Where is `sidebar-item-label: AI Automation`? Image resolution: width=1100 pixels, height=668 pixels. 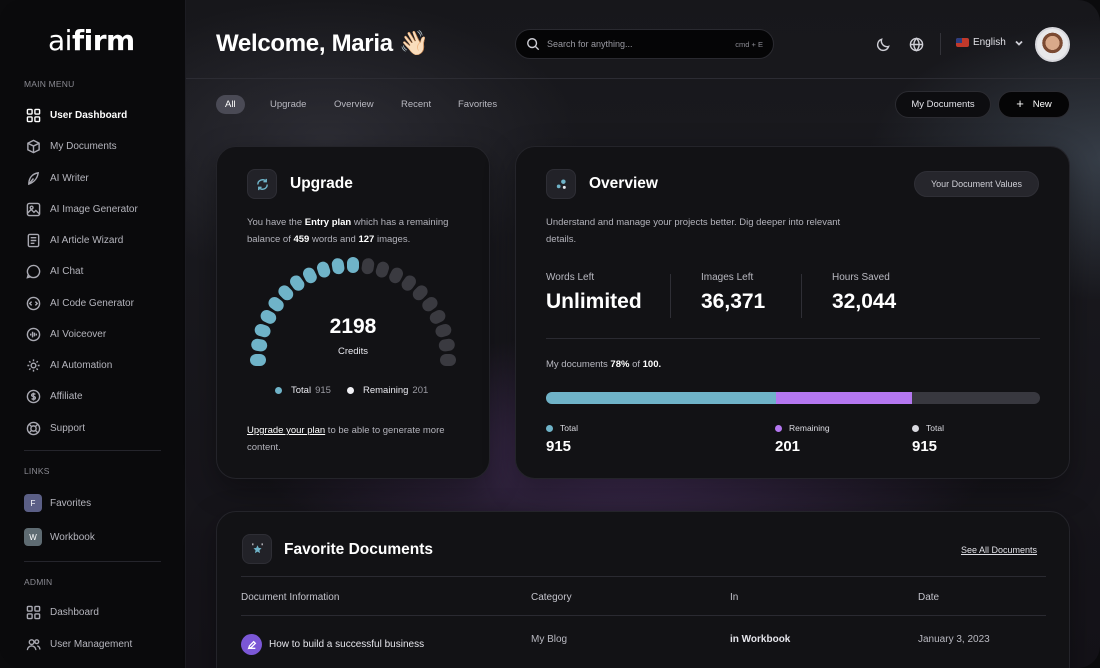
sidebar-item-label: AI Automation is located at coordinates (81, 365).